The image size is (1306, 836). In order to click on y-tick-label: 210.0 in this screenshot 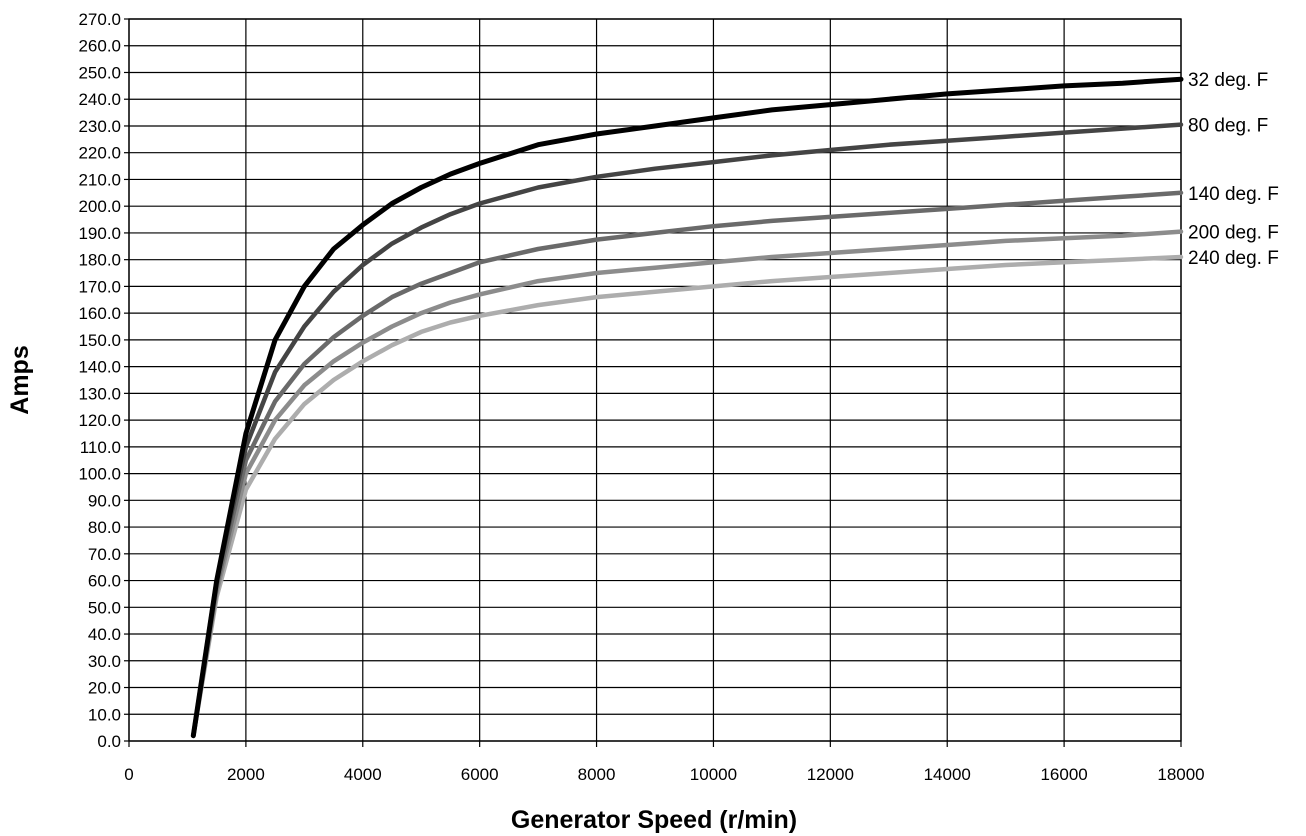, I will do `click(99, 179)`.